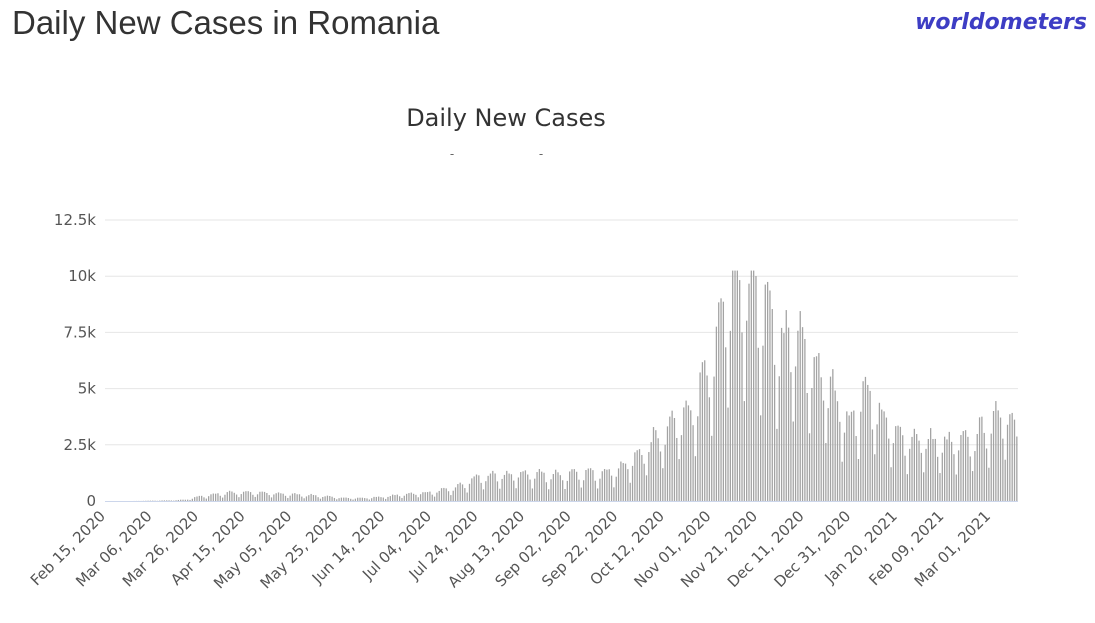 The image size is (1095, 623). I want to click on chart-subtitle-mark-2: -, so click(541, 154).